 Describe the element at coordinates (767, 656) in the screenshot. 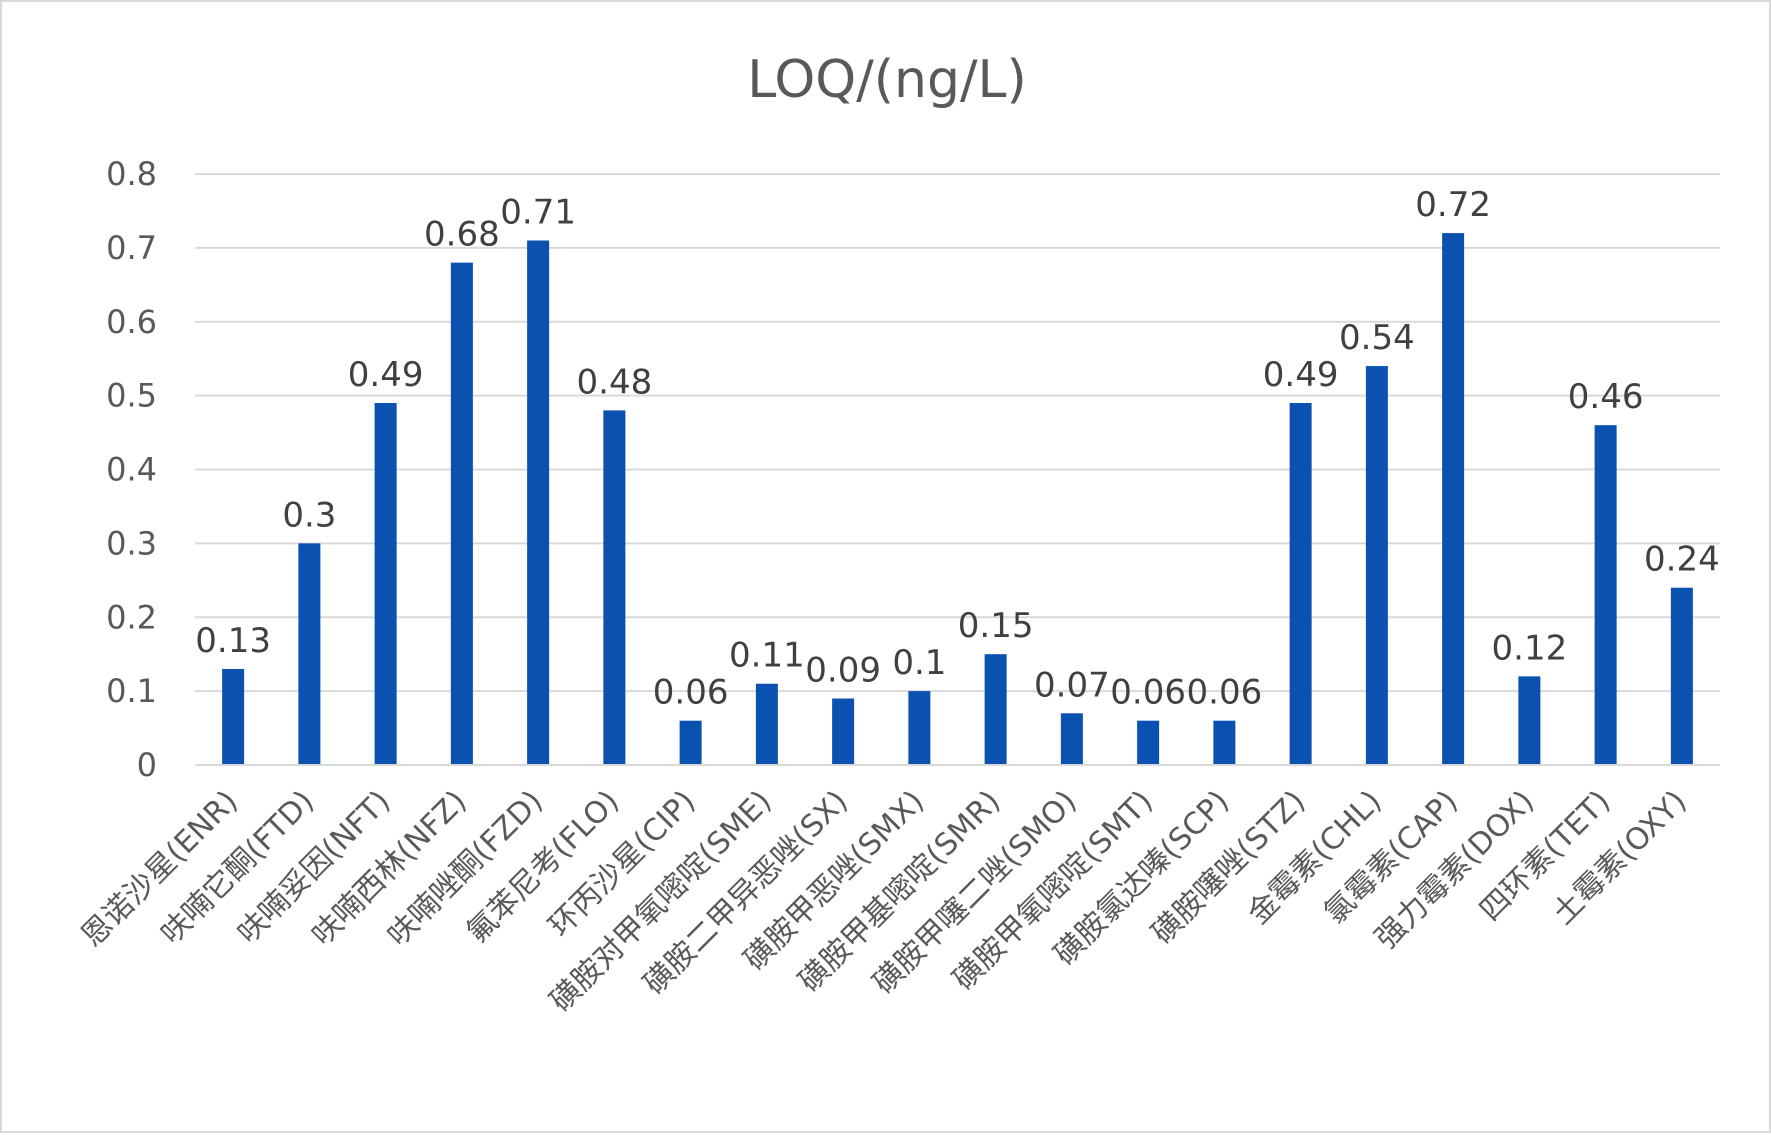

I see `data-label: 0.11` at that location.